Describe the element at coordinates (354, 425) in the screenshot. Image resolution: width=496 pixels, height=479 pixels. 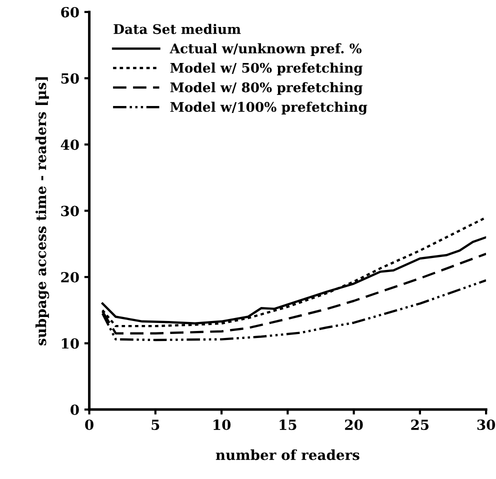
I see `x-tick-label: 20` at that location.